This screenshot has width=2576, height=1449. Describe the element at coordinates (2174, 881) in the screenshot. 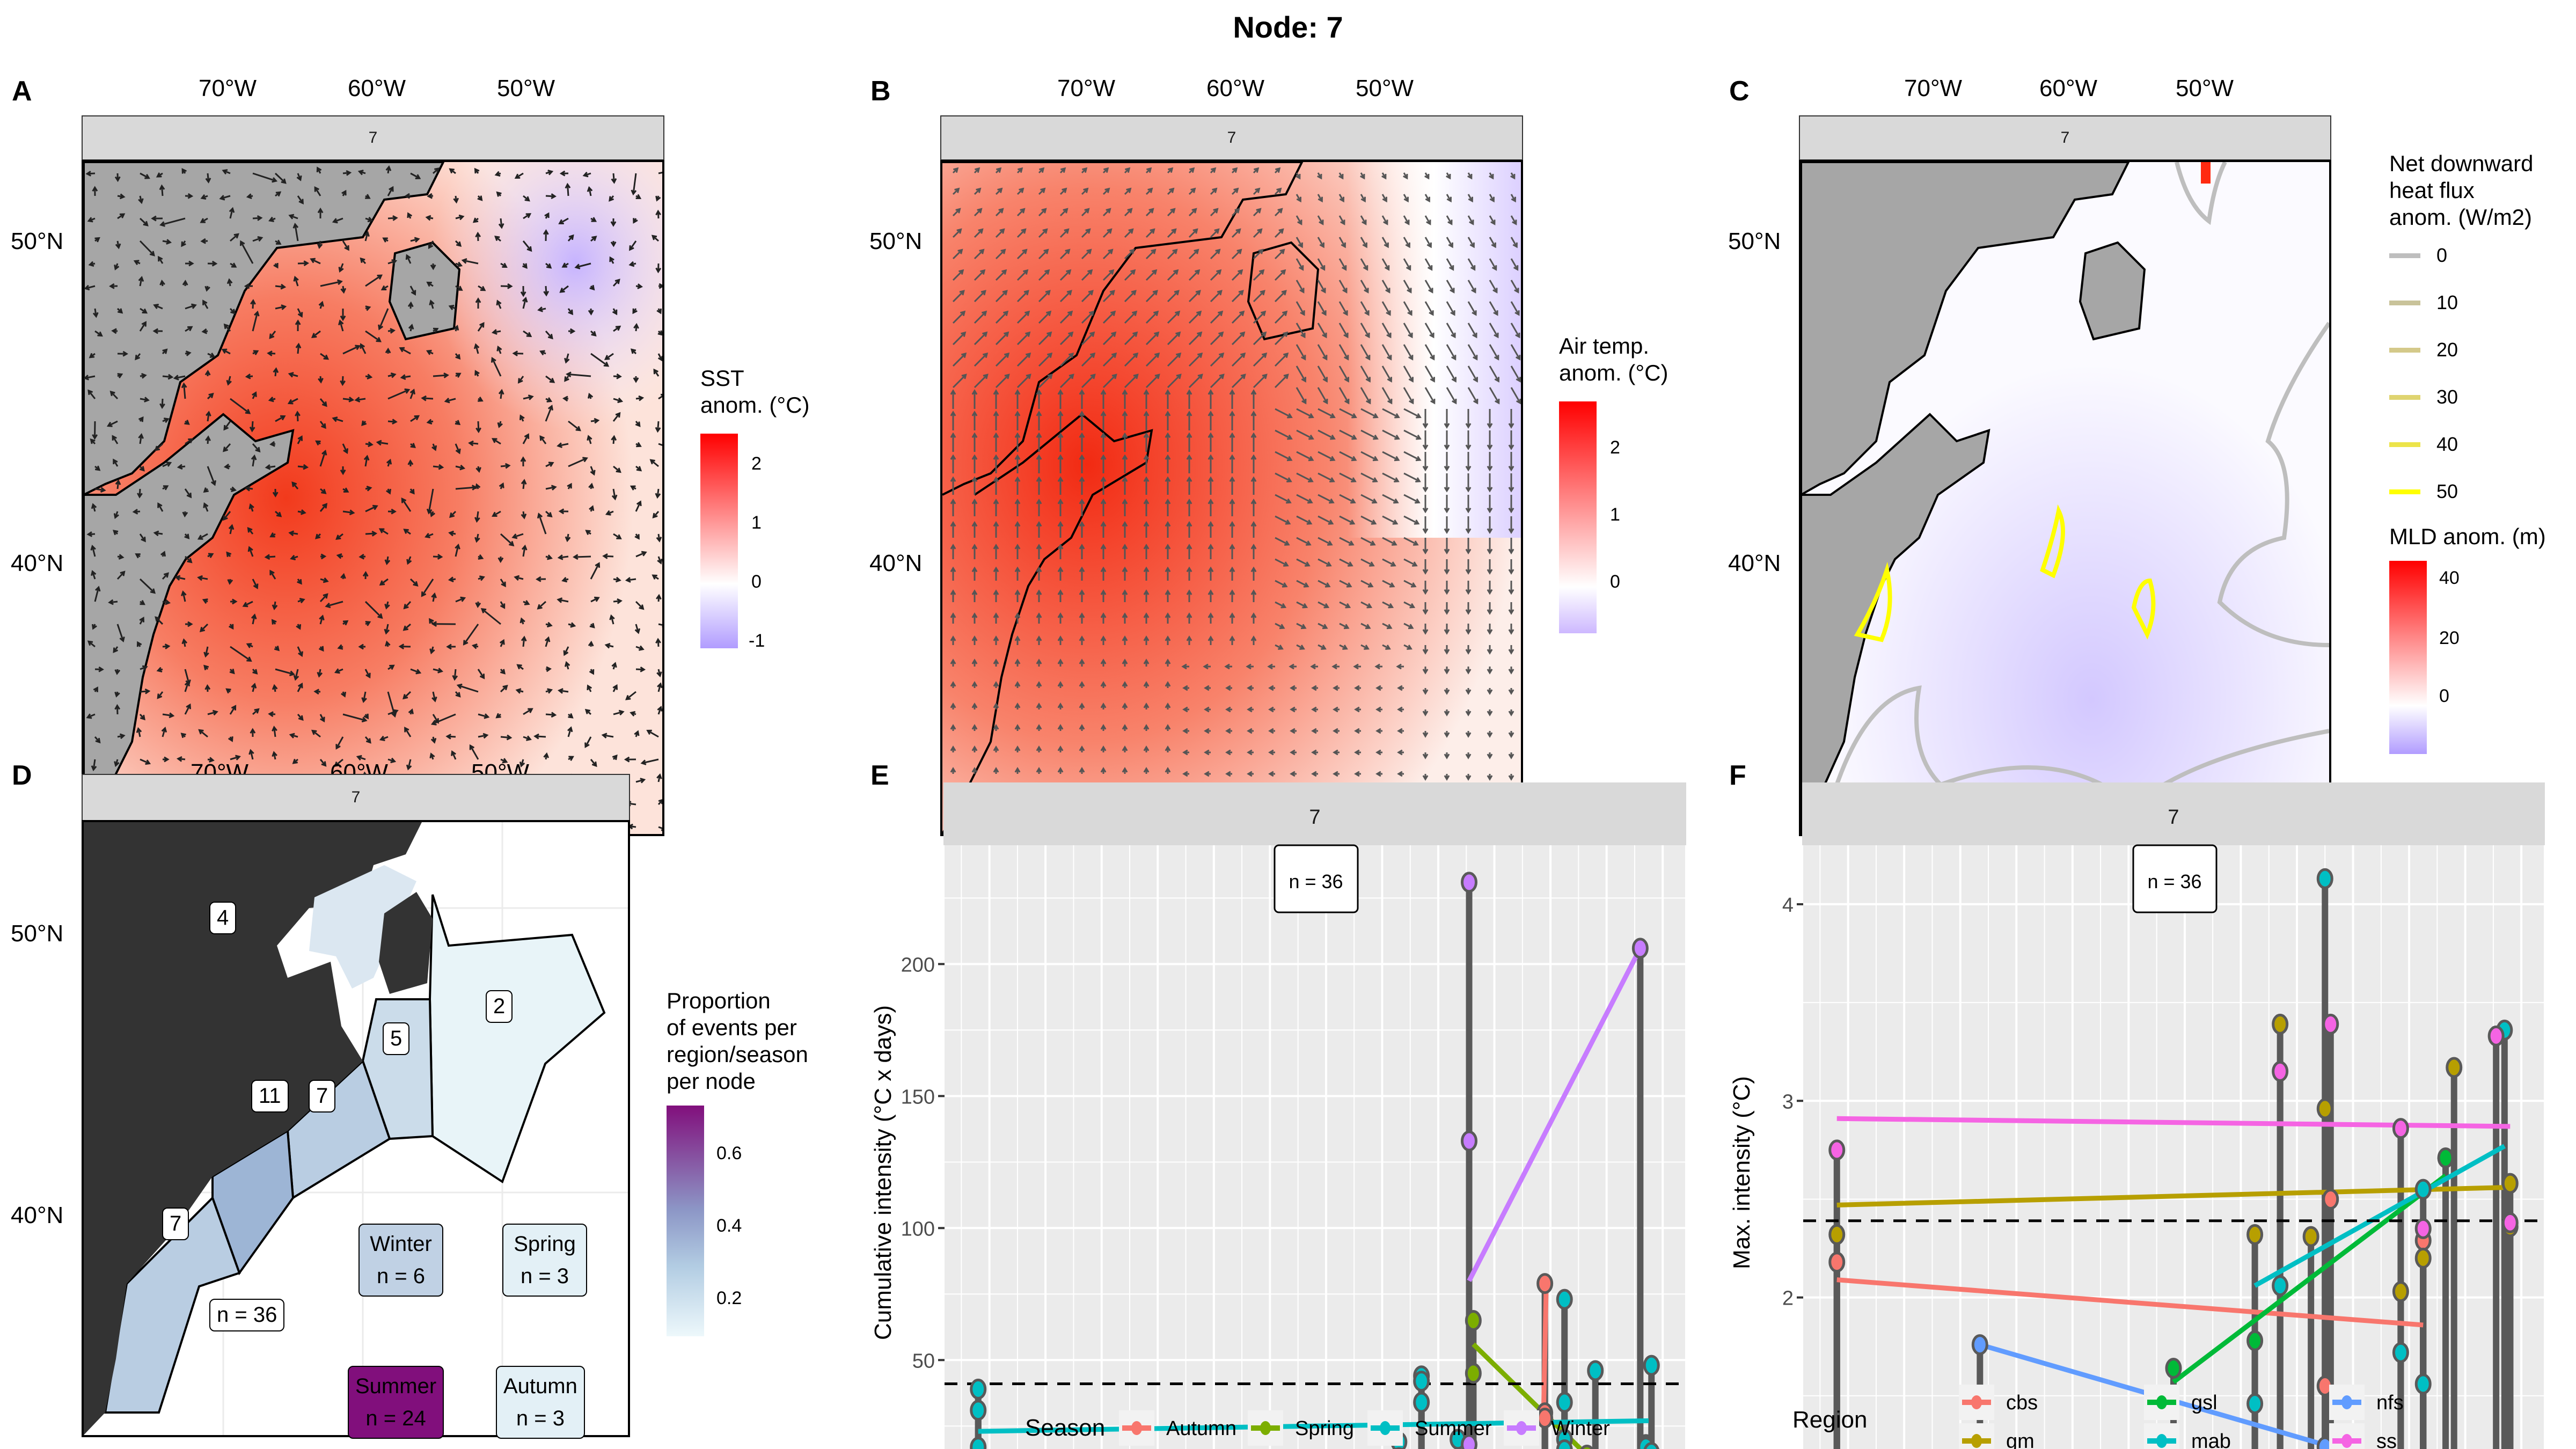

I see `sample-size-label: n = 36` at that location.